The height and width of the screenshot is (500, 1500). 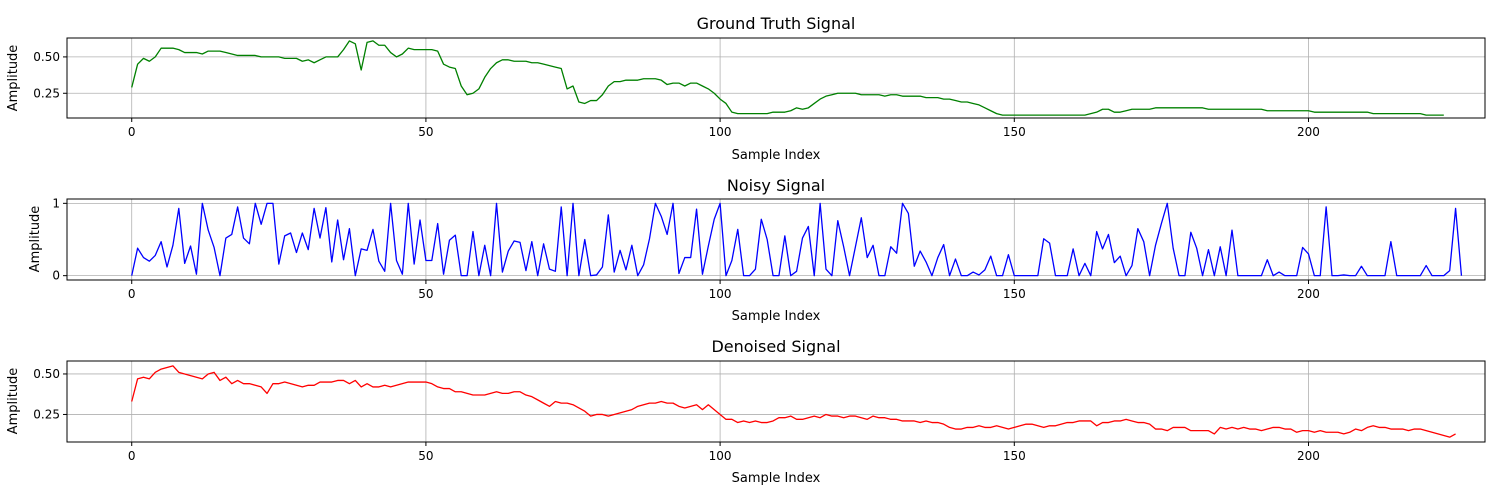 What do you see at coordinates (775, 346) in the screenshot?
I see `chart-title: Denoised Signal` at bounding box center [775, 346].